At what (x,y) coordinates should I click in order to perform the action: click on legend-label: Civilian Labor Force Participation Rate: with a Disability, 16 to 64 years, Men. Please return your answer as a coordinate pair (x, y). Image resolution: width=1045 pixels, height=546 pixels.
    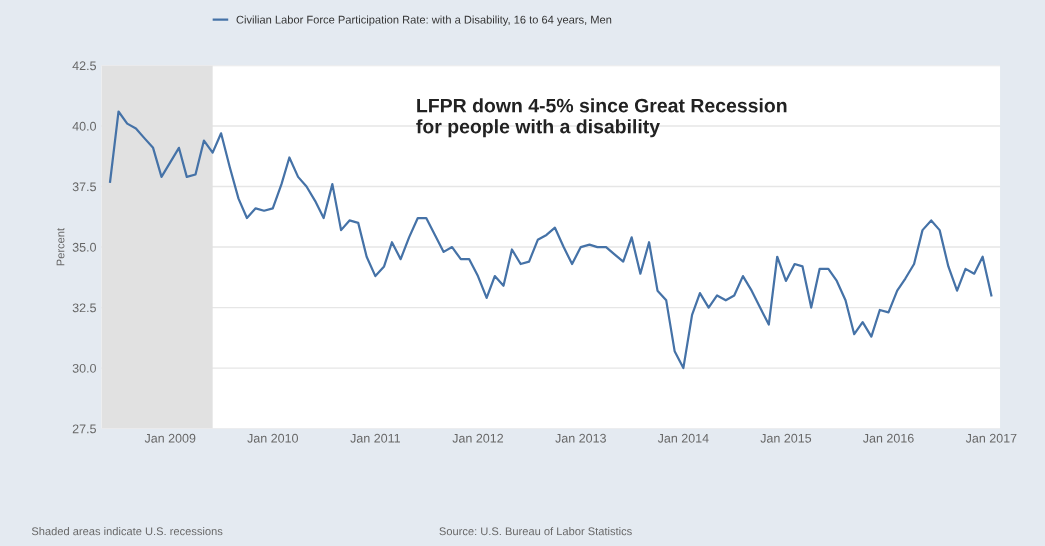
    Looking at the image, I should click on (424, 20).